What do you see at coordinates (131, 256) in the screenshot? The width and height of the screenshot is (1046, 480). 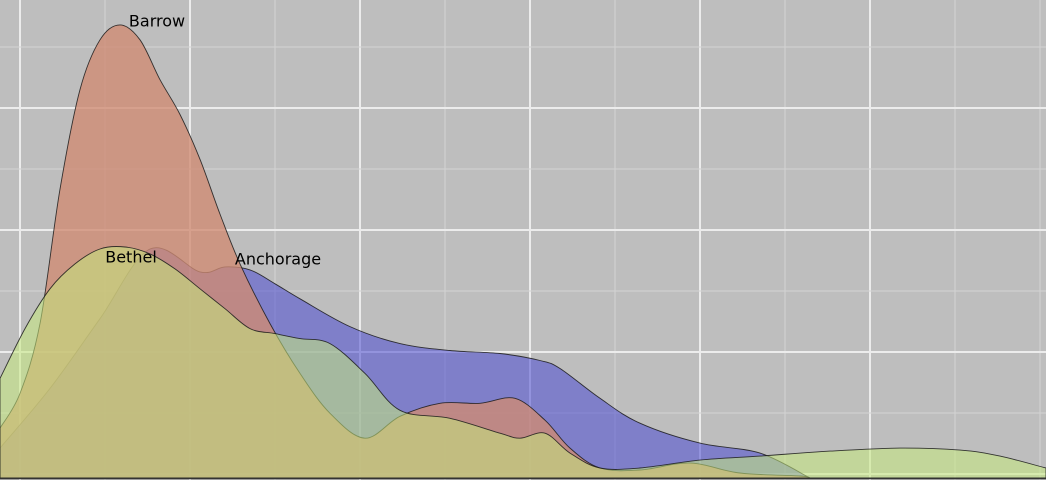 I see `label-bethel: Bethel` at bounding box center [131, 256].